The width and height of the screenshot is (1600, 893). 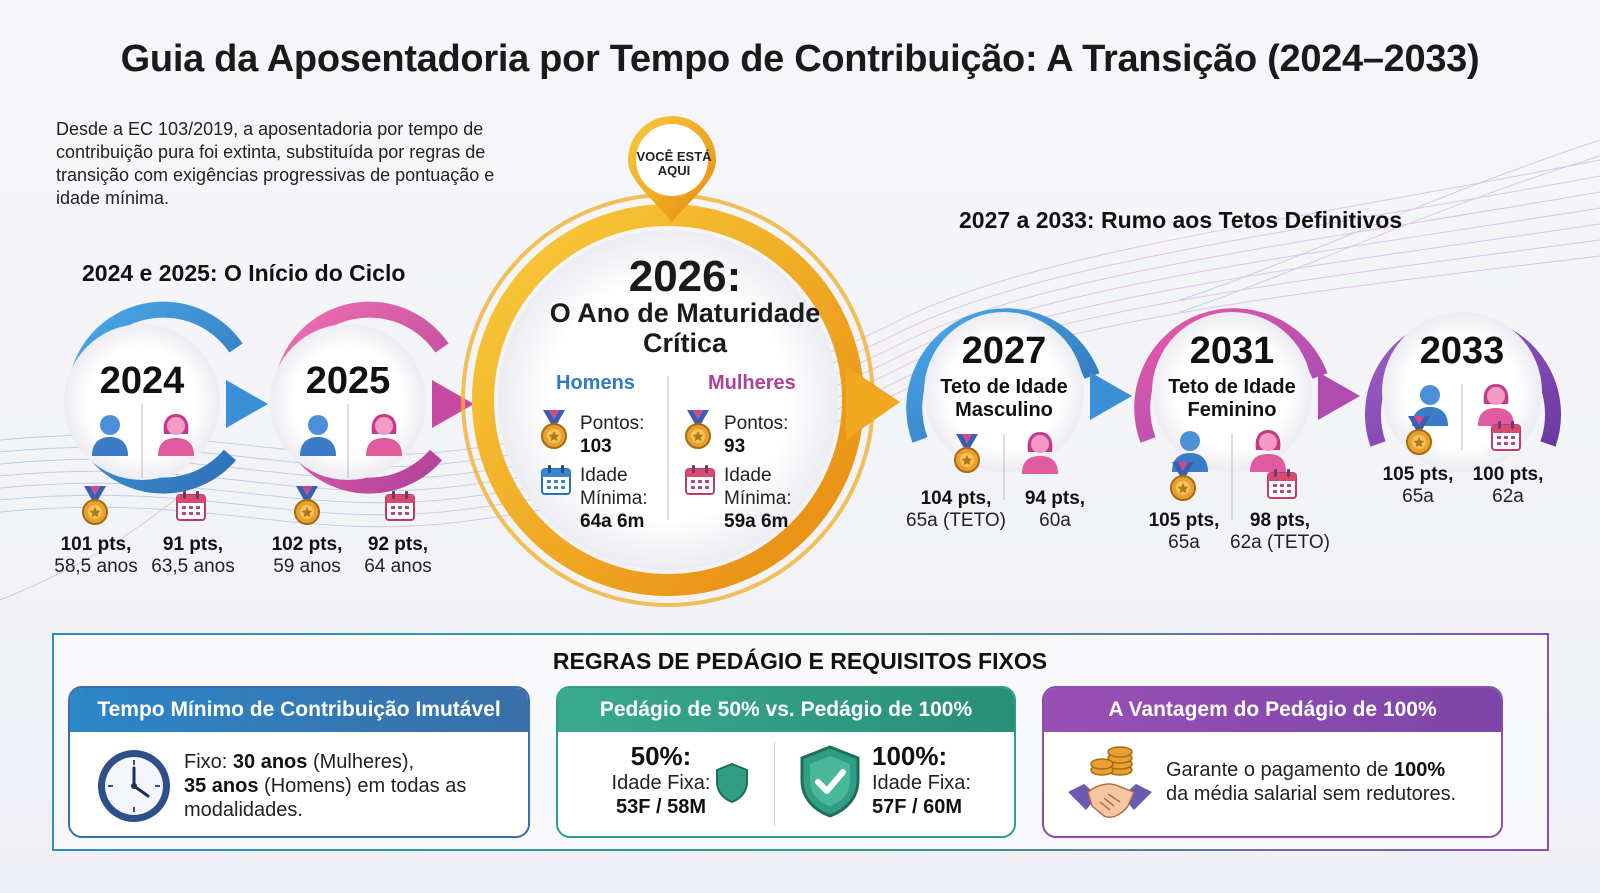 What do you see at coordinates (612, 435) in the screenshot?
I see `center-men-points: Pontos: 103` at bounding box center [612, 435].